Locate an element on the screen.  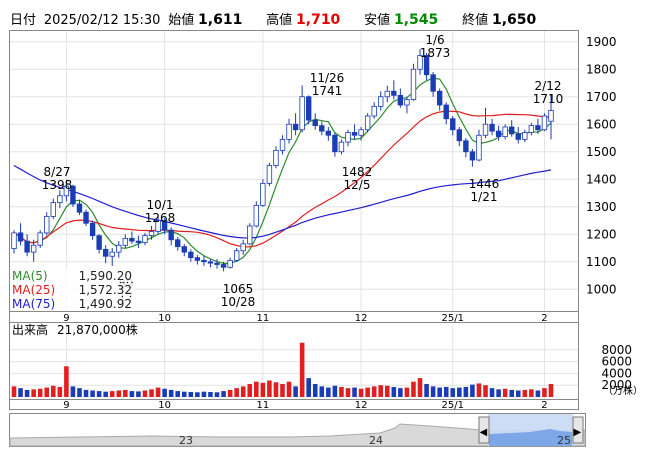
annotation-value: 1741 is located at coordinates (327, 91).